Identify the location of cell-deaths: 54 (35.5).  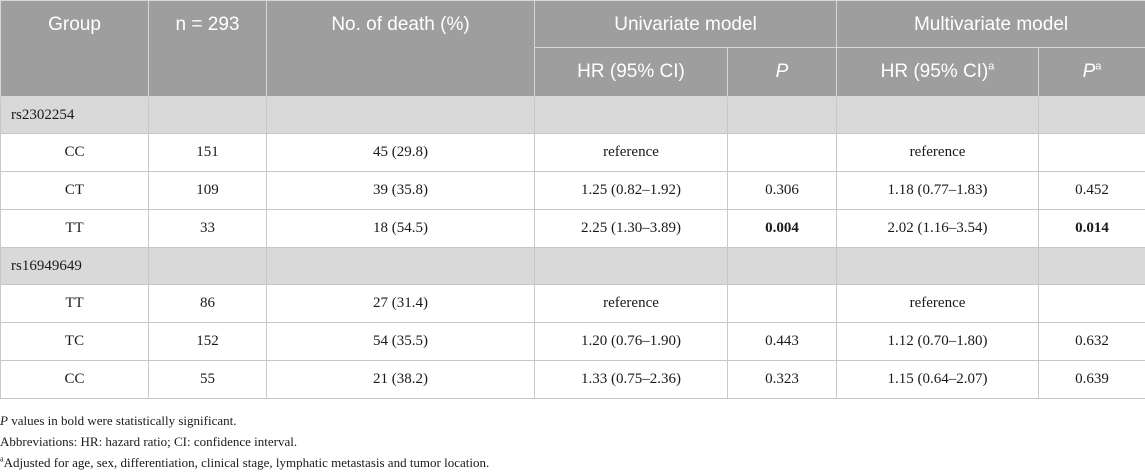
(401, 342).